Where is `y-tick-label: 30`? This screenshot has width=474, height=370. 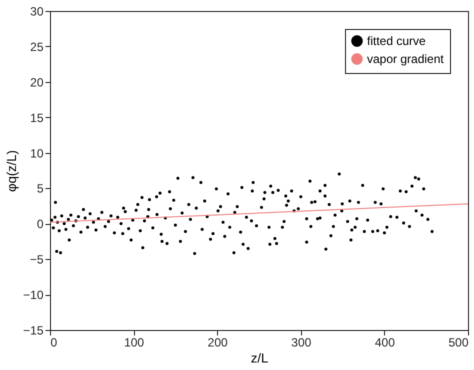
y-tick-label: 30 is located at coordinates (37, 11).